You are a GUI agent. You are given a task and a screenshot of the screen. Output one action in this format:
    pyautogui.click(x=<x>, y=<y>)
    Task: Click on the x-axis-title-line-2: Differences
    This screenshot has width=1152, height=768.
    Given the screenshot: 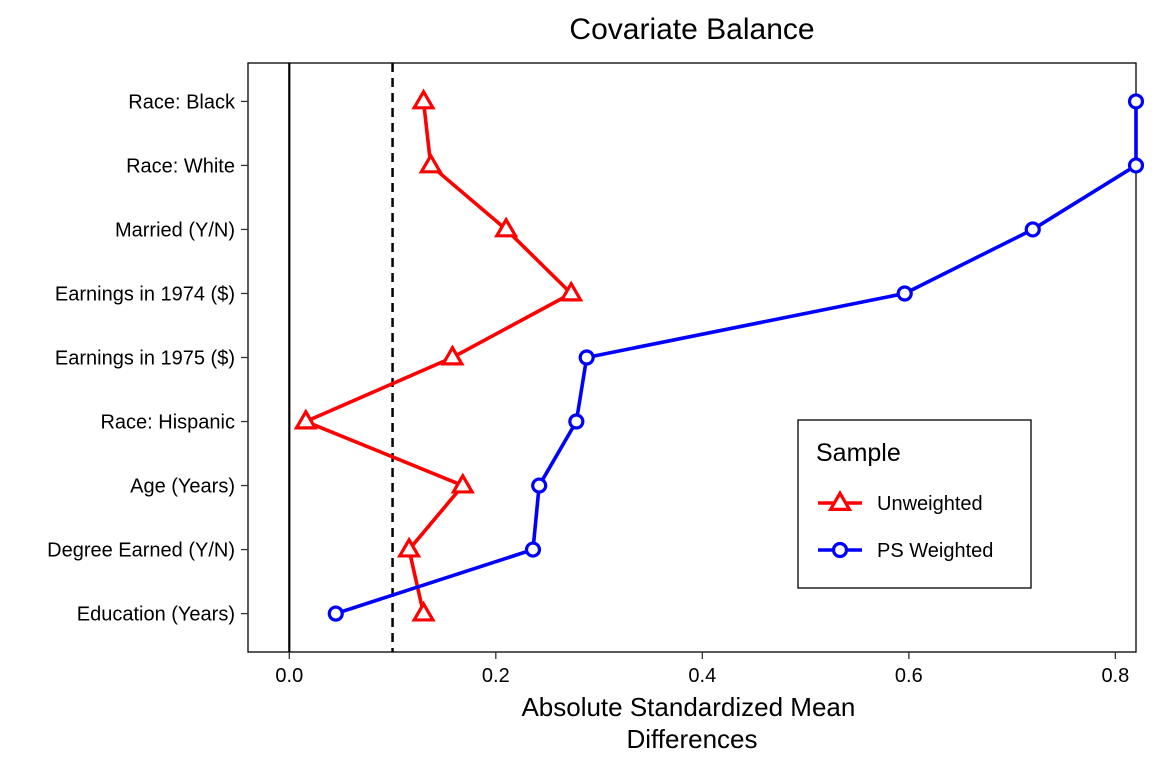 What is the action you would take?
    pyautogui.click(x=691, y=739)
    